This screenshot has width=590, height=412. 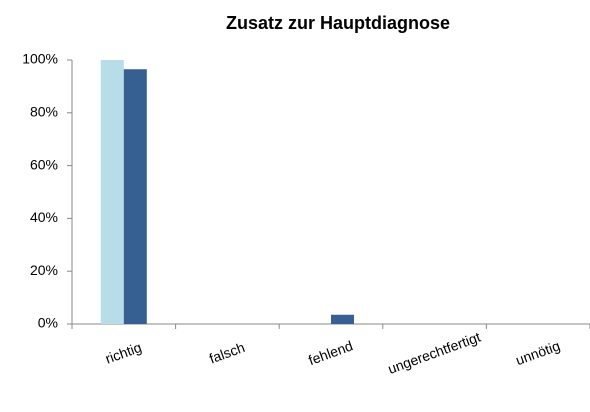 What do you see at coordinates (44, 270) in the screenshot?
I see `y-tick-label: 20%` at bounding box center [44, 270].